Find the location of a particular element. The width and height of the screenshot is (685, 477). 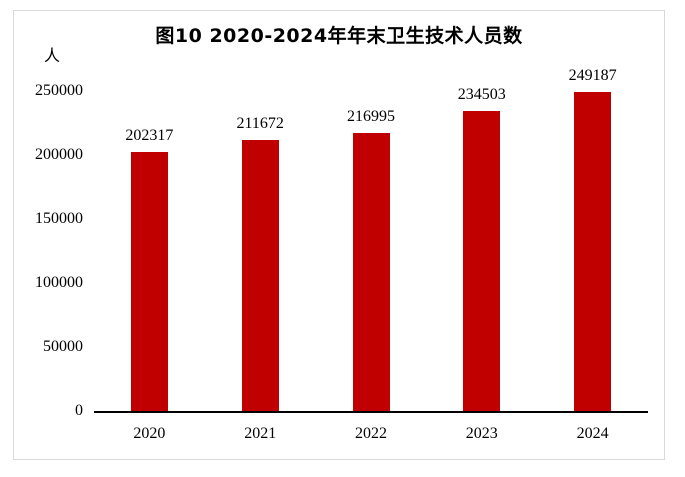

y-axis-tick-label: 200000 is located at coordinates (59, 154).